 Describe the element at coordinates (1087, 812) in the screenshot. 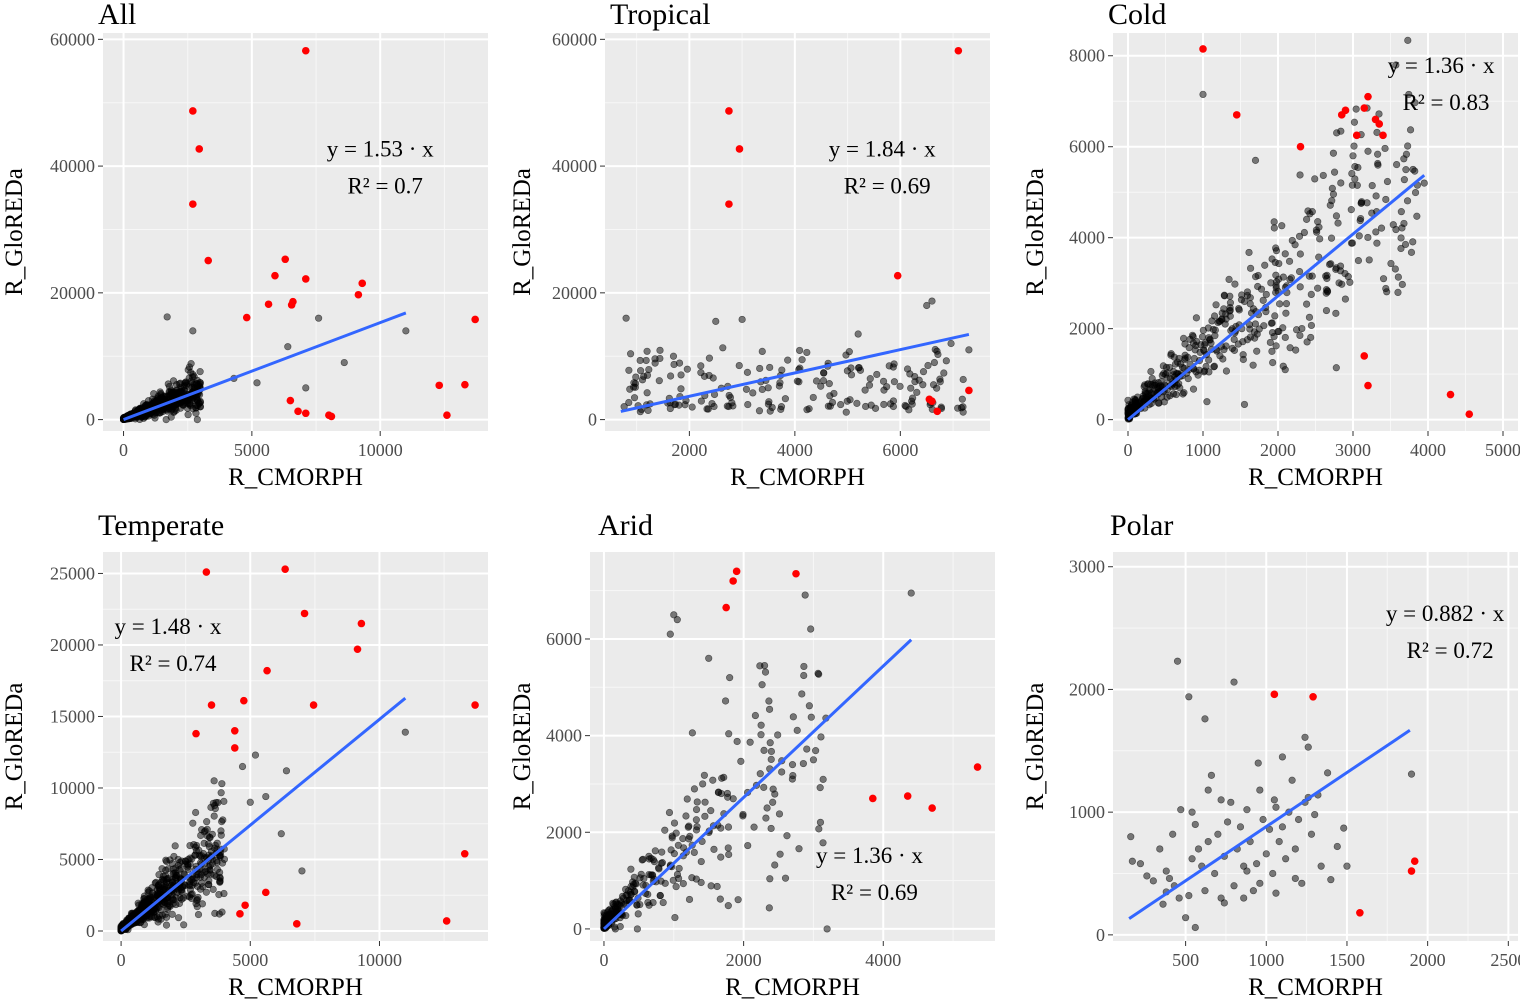

I see `y-tick-label: 1000` at that location.